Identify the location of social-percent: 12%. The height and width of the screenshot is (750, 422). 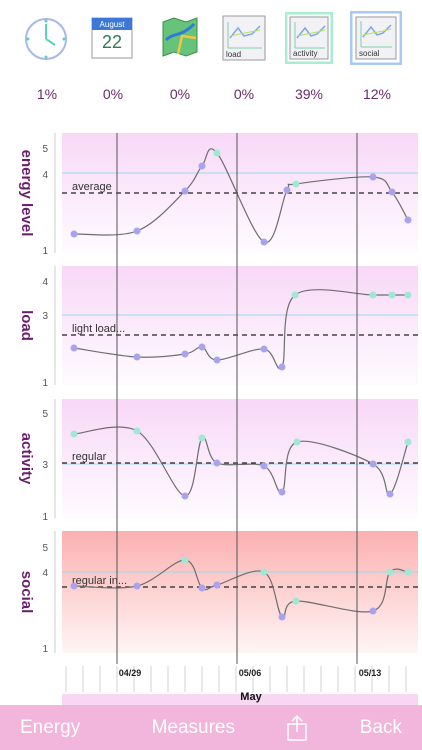
(377, 94).